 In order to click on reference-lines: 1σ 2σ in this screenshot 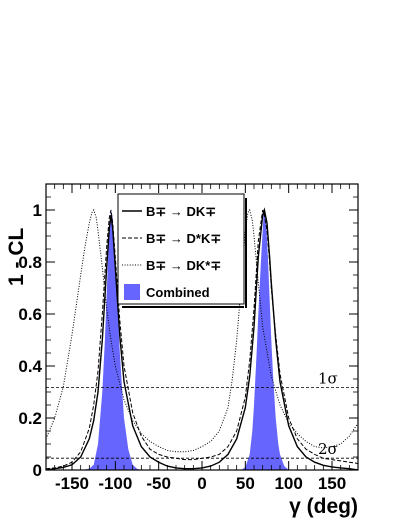, I will do `click(202, 414)`.